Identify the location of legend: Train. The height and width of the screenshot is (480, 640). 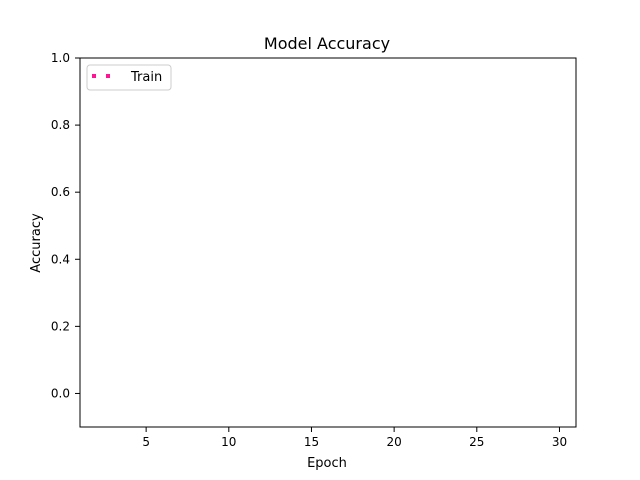
(129, 77).